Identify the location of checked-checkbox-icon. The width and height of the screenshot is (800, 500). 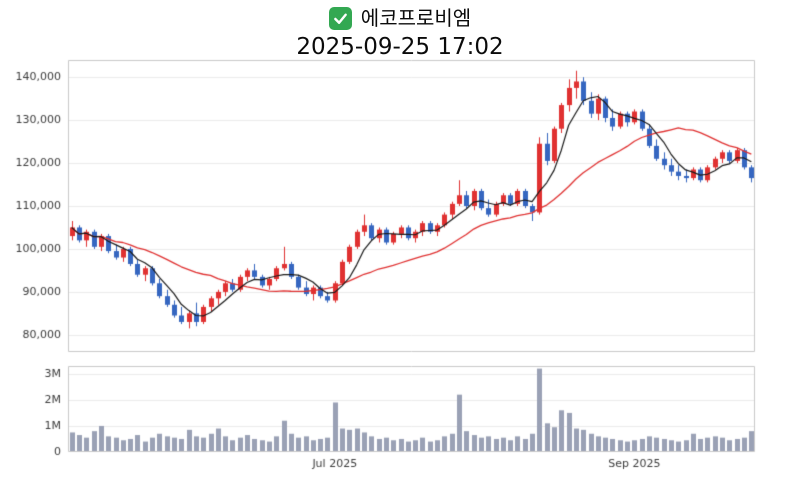
(340, 18).